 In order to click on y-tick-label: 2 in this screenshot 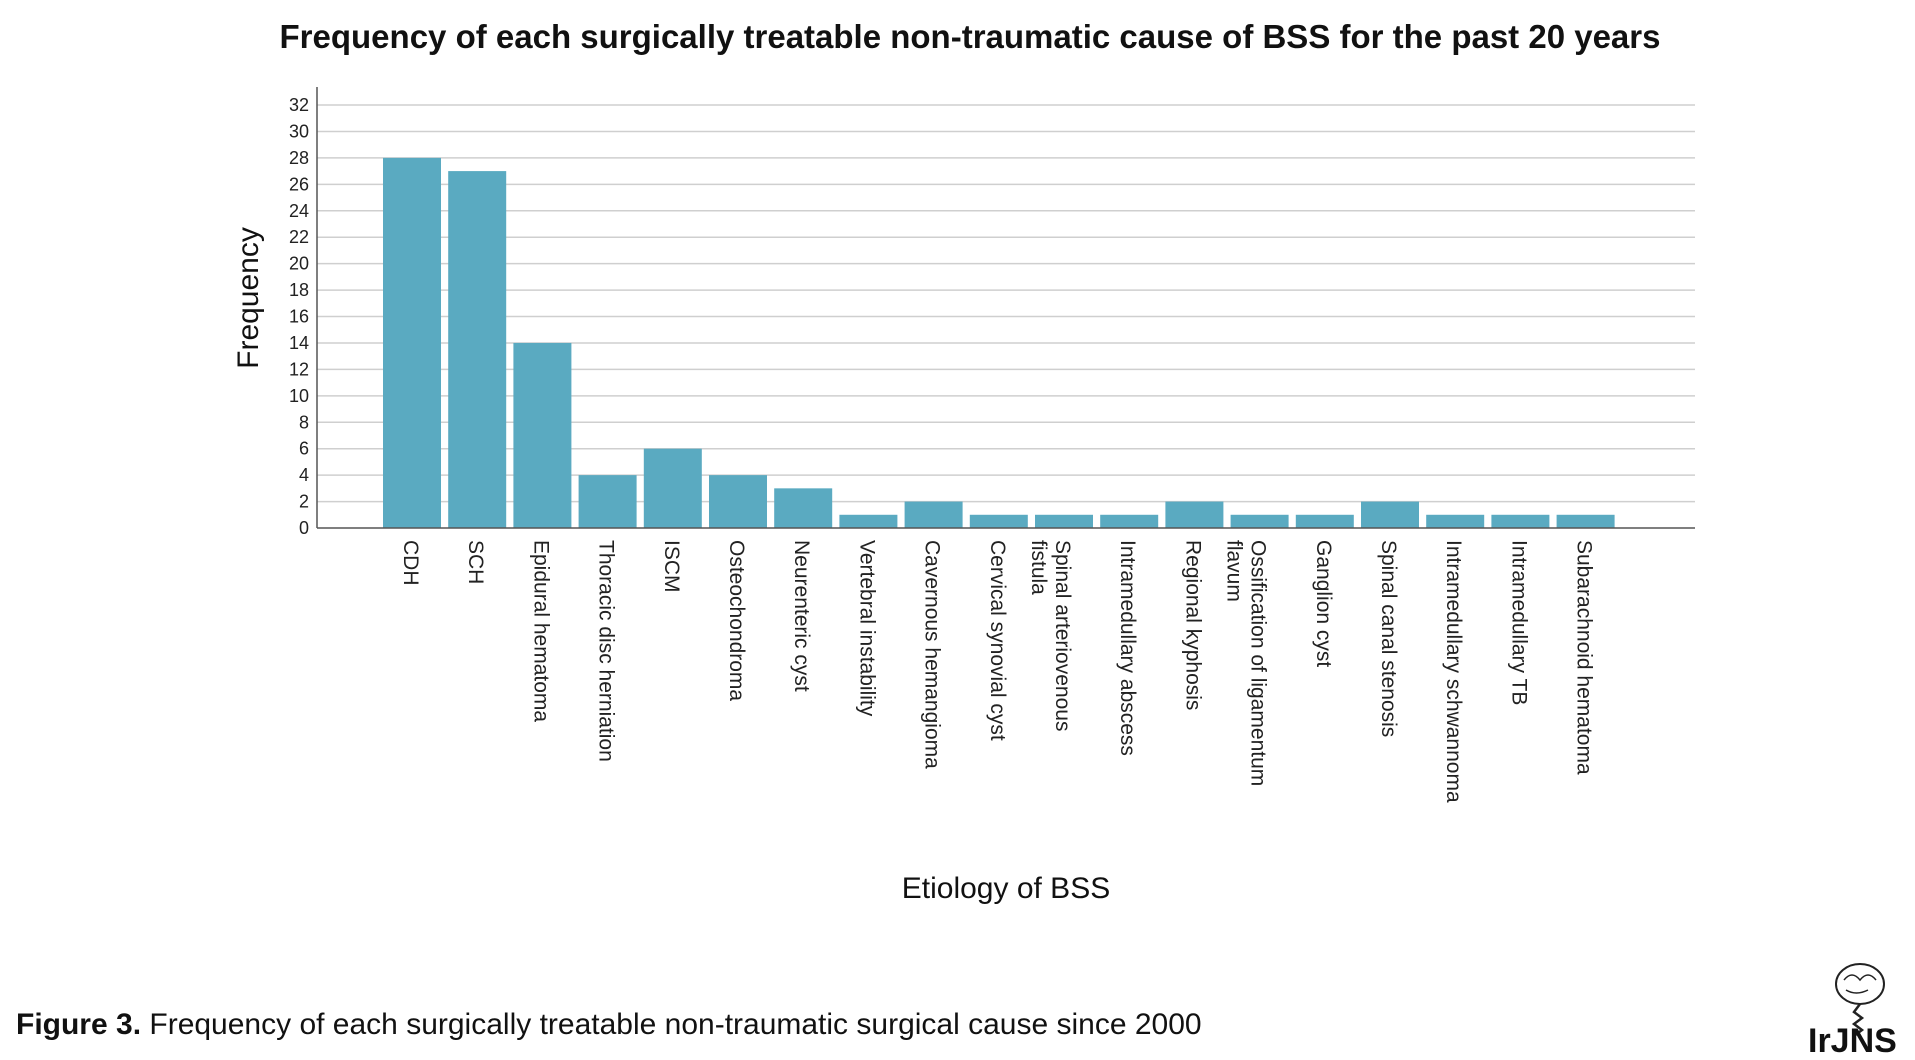, I will do `click(304, 502)`.